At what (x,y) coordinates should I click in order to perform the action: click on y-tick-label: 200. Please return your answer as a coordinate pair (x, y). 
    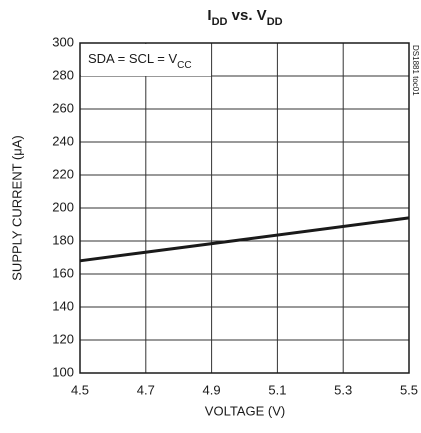
    Looking at the image, I should click on (63, 206).